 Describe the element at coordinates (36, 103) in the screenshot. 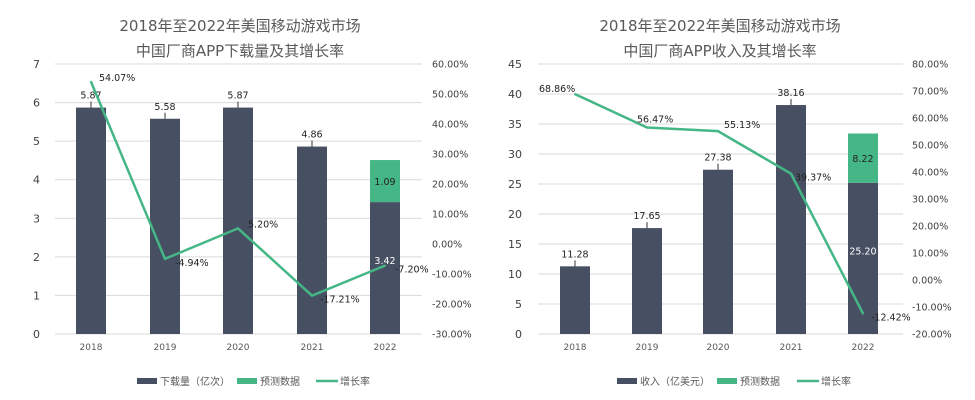

I see `y-tick-label: 6` at that location.